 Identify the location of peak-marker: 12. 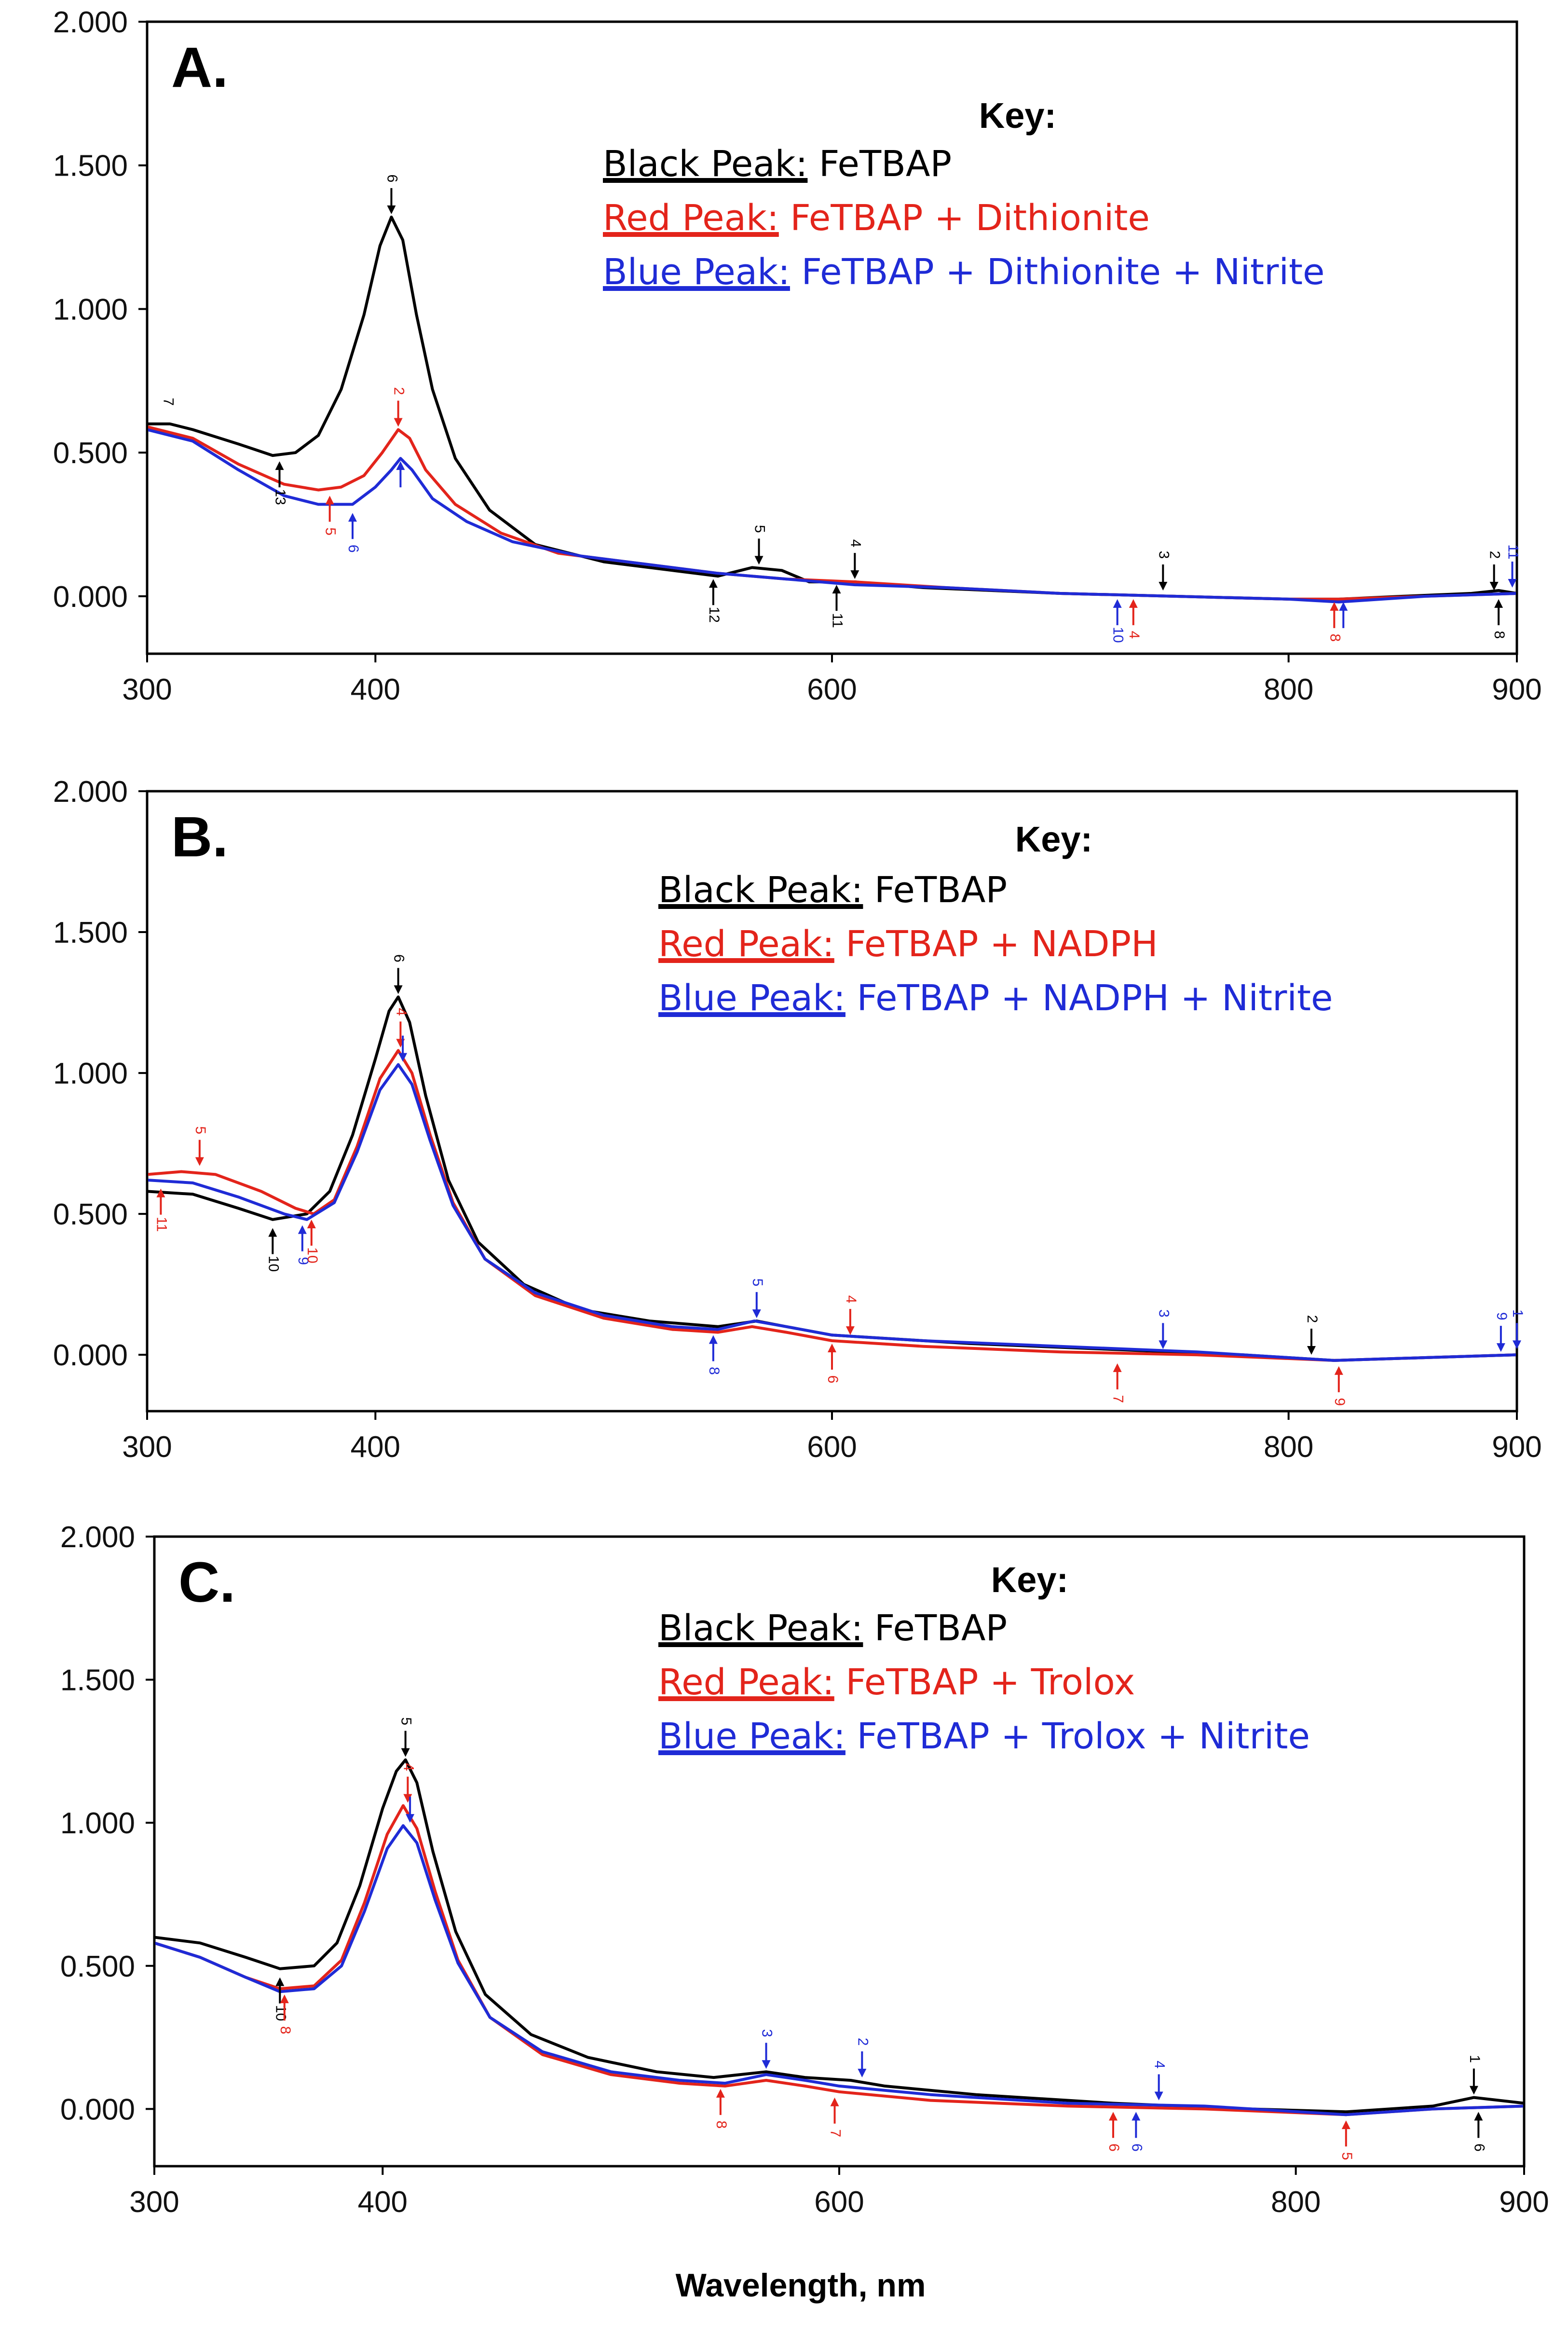
(714, 601).